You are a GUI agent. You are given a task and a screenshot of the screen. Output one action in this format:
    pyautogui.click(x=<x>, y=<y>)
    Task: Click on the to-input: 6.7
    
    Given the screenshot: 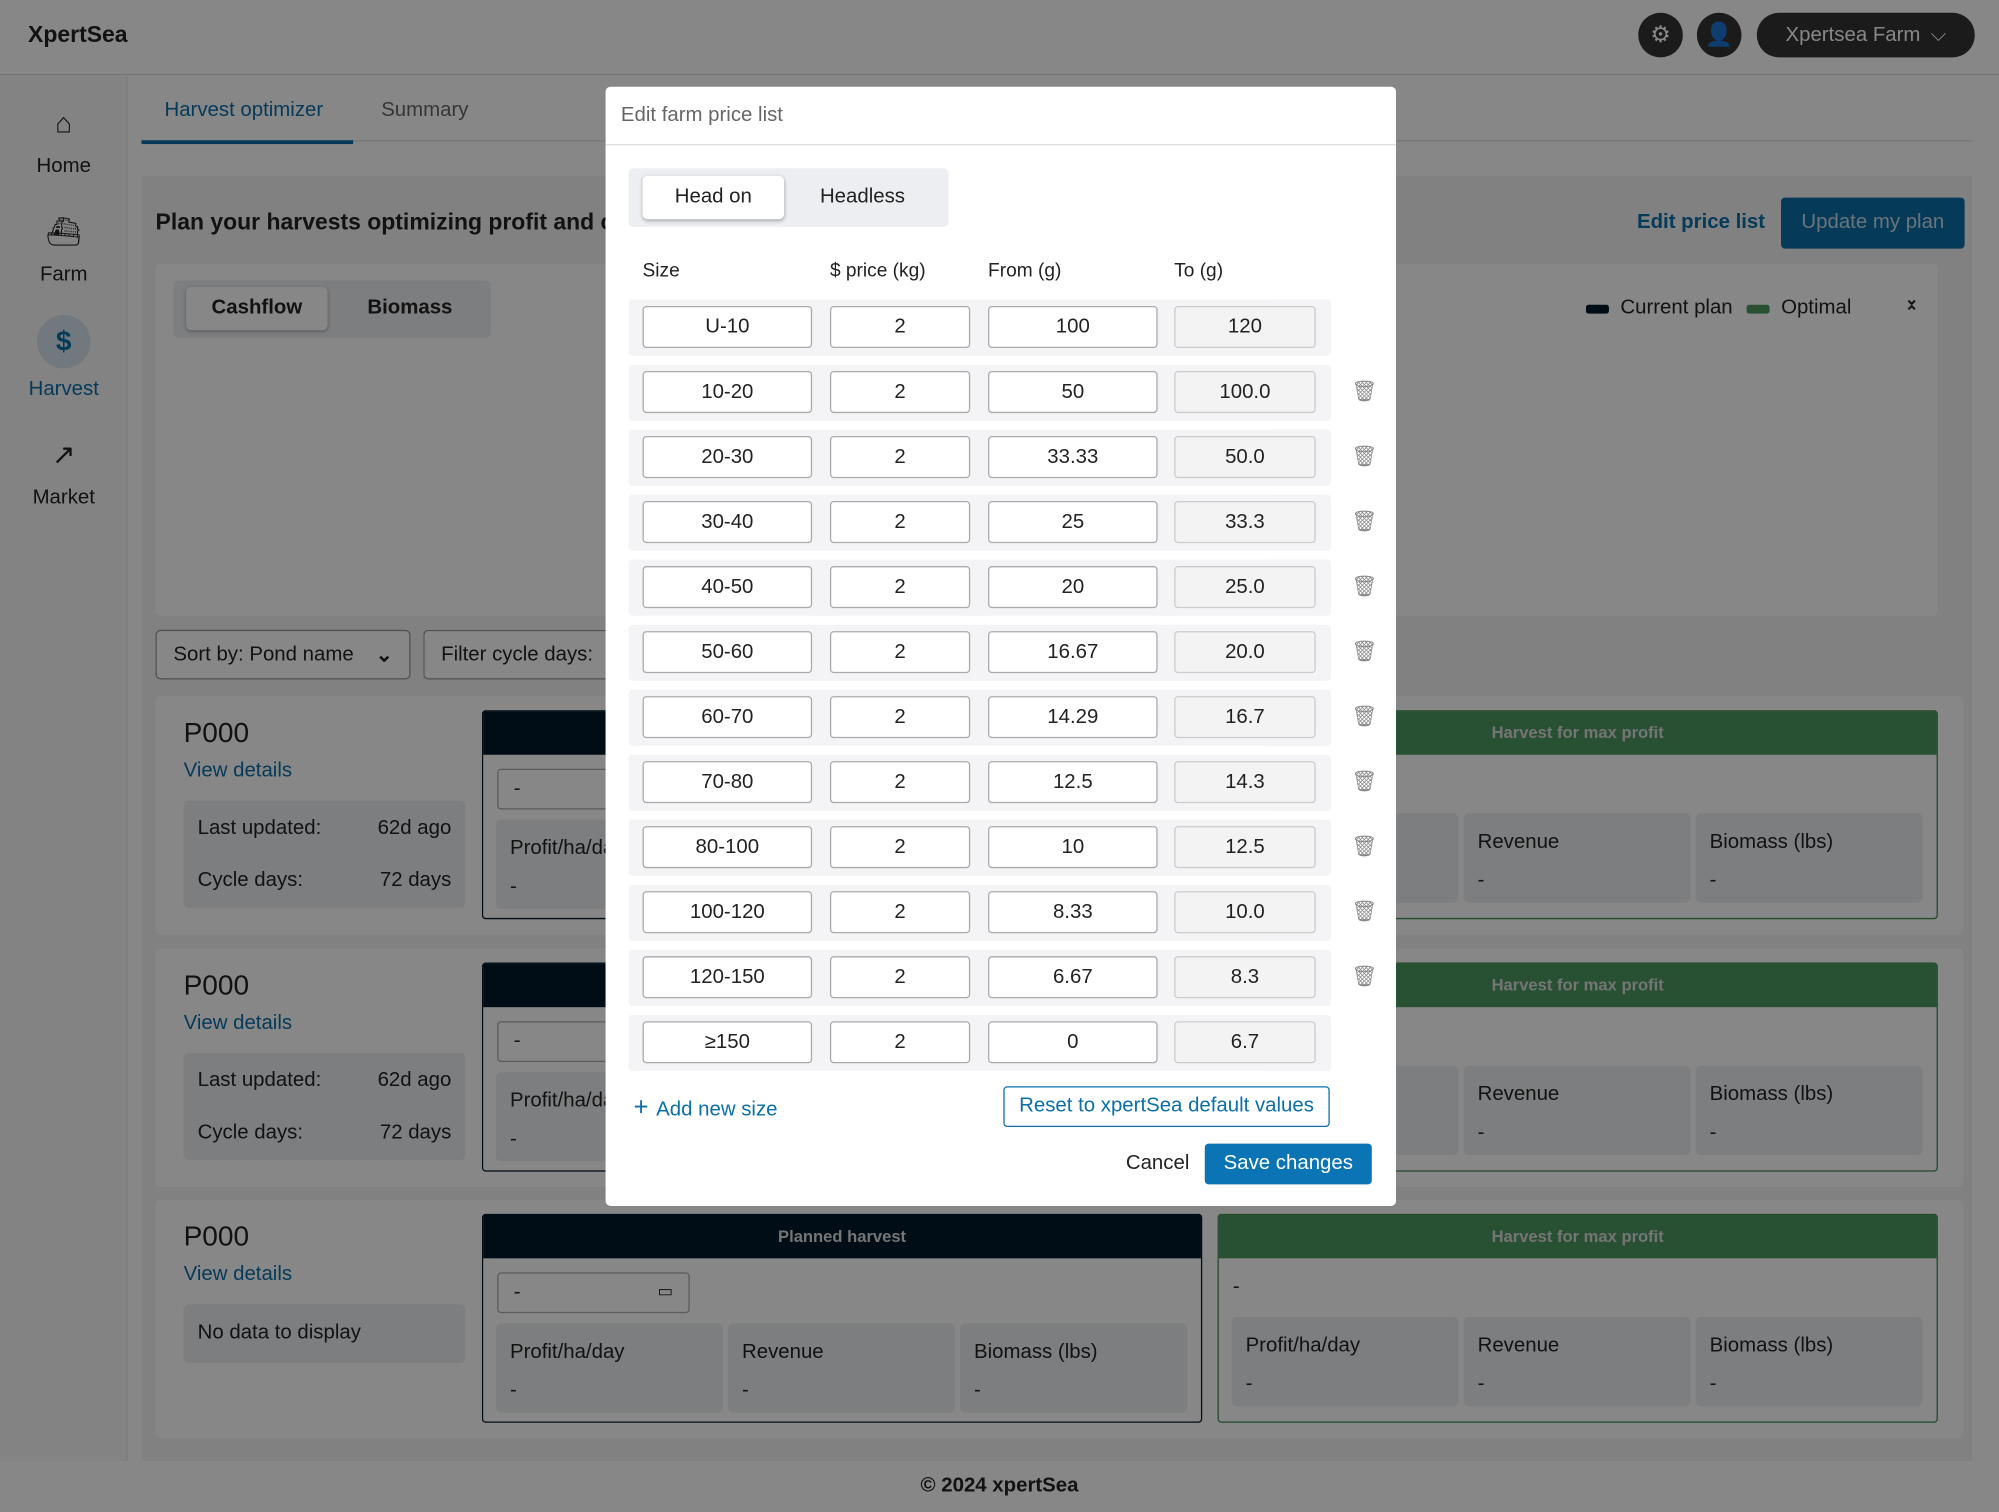 What is the action you would take?
    pyautogui.click(x=1245, y=1042)
    